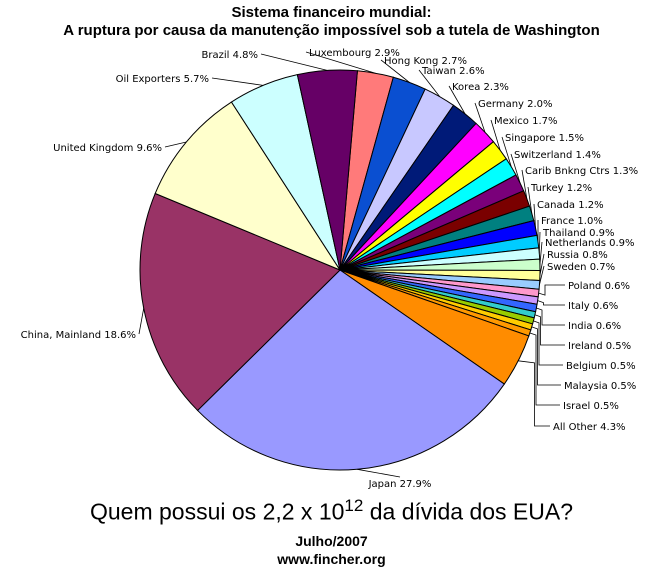 This screenshot has width=663, height=572. Describe the element at coordinates (590, 243) in the screenshot. I see `slice-label: Netherlands 0.9%` at that location.